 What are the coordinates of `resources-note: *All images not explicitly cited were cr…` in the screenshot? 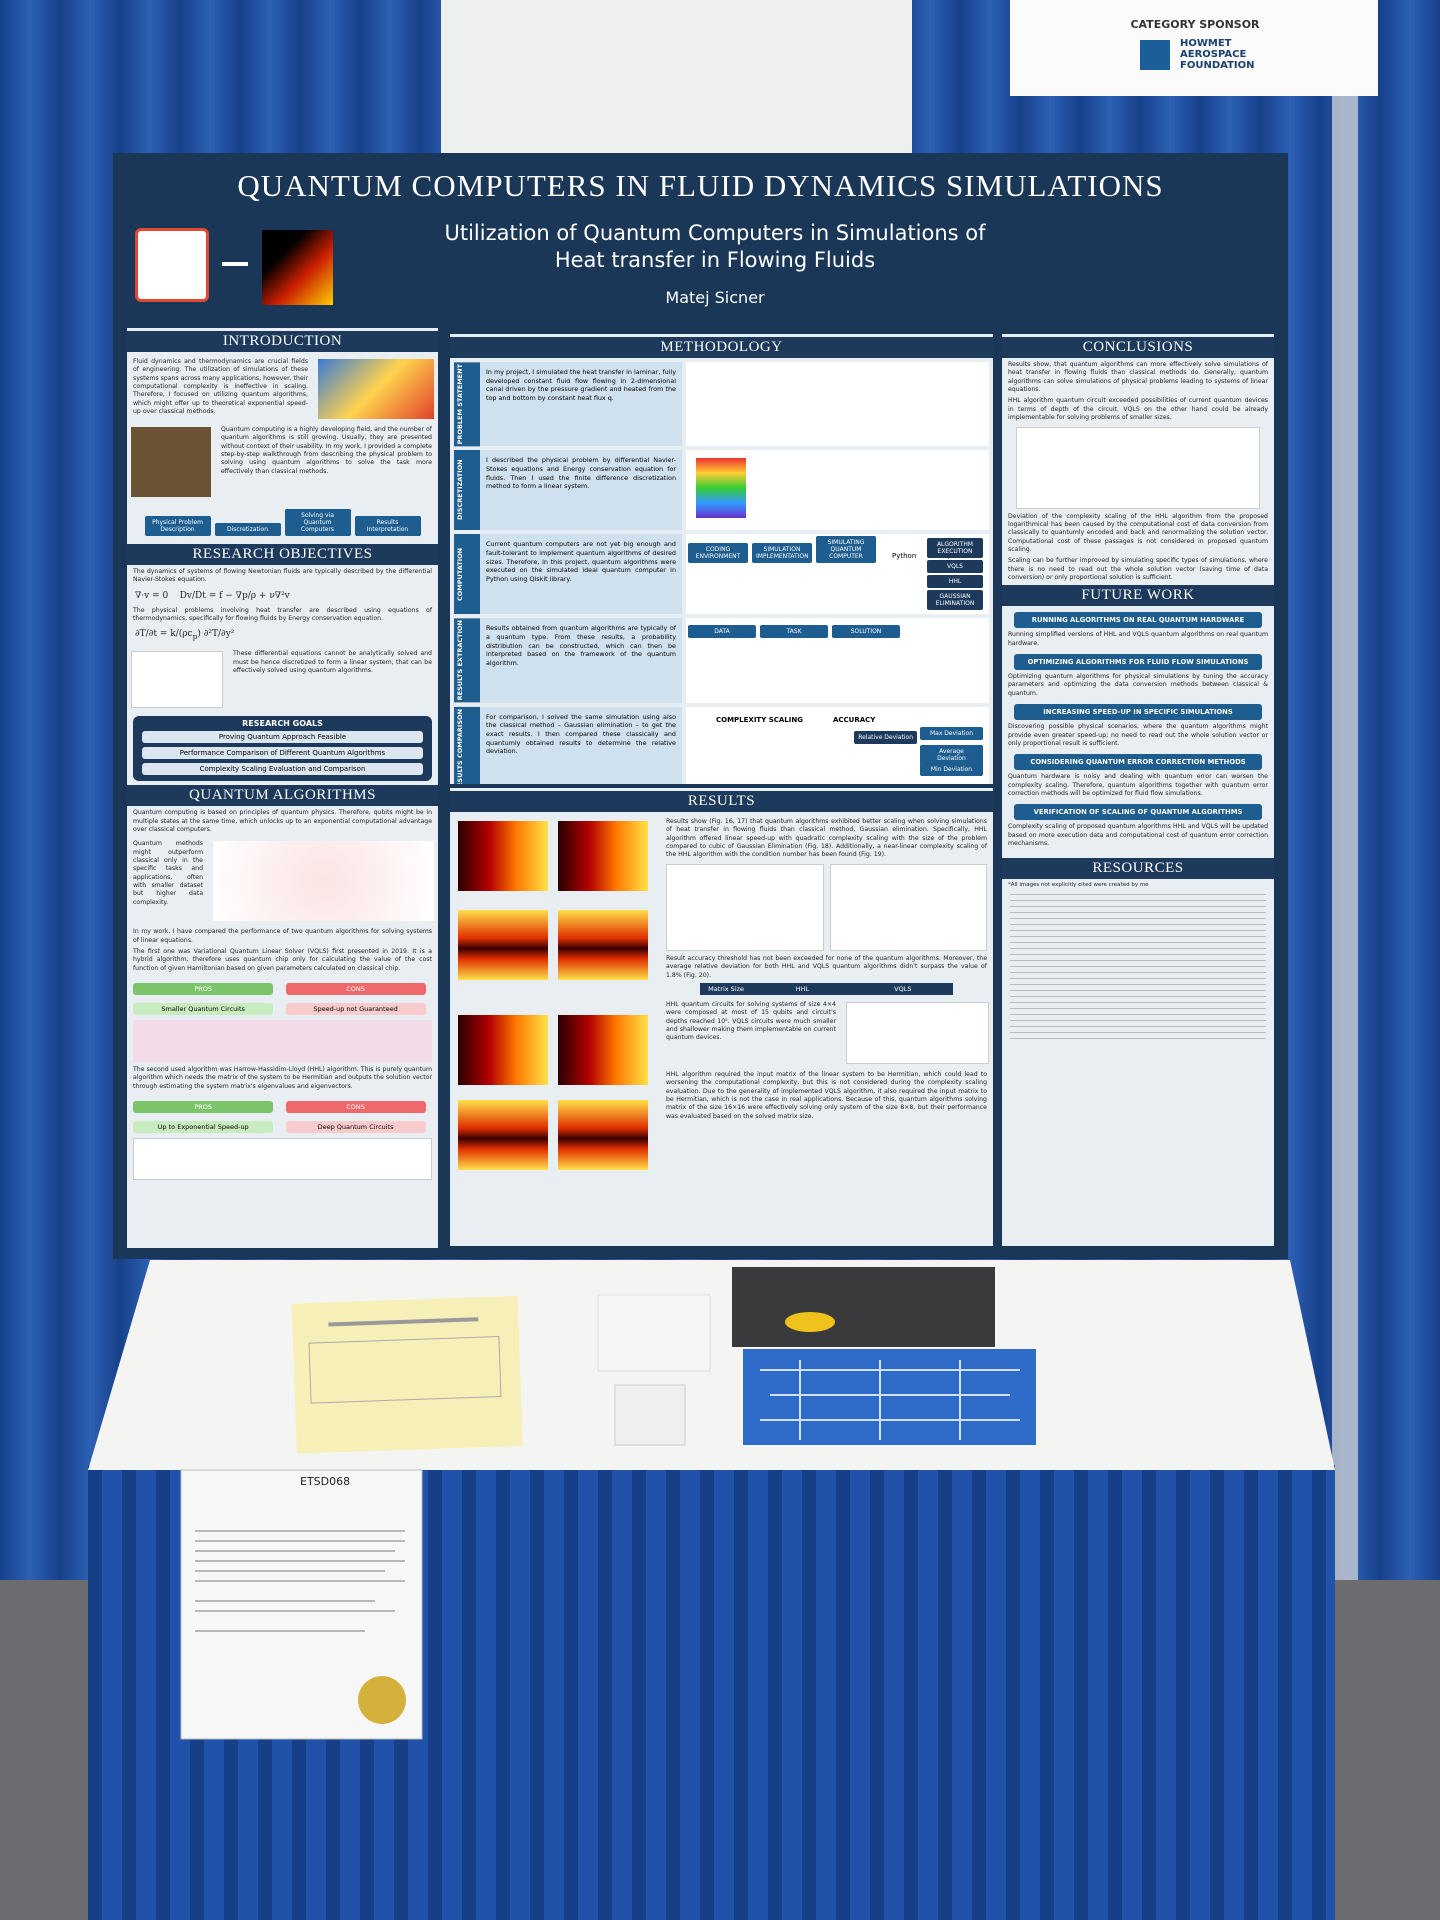 It's located at (1078, 885).